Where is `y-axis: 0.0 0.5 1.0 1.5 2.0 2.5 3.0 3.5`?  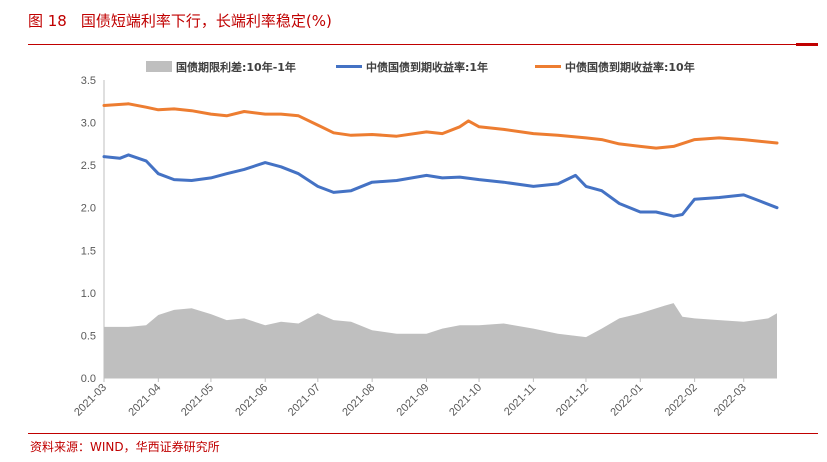 y-axis: 0.0 0.5 1.0 1.5 2.0 2.5 3.0 3.5 is located at coordinates (93, 230).